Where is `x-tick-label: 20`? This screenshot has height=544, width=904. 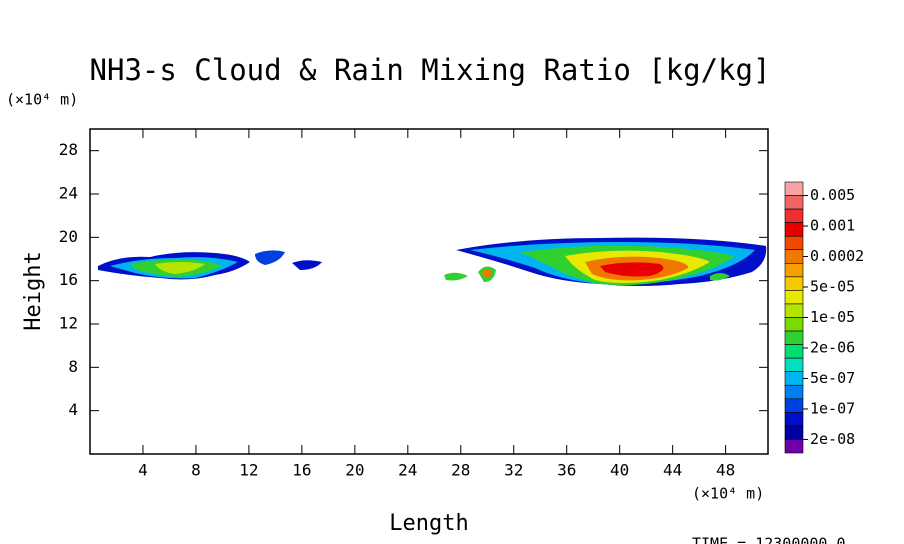
x-tick-label: 20 is located at coordinates (354, 470).